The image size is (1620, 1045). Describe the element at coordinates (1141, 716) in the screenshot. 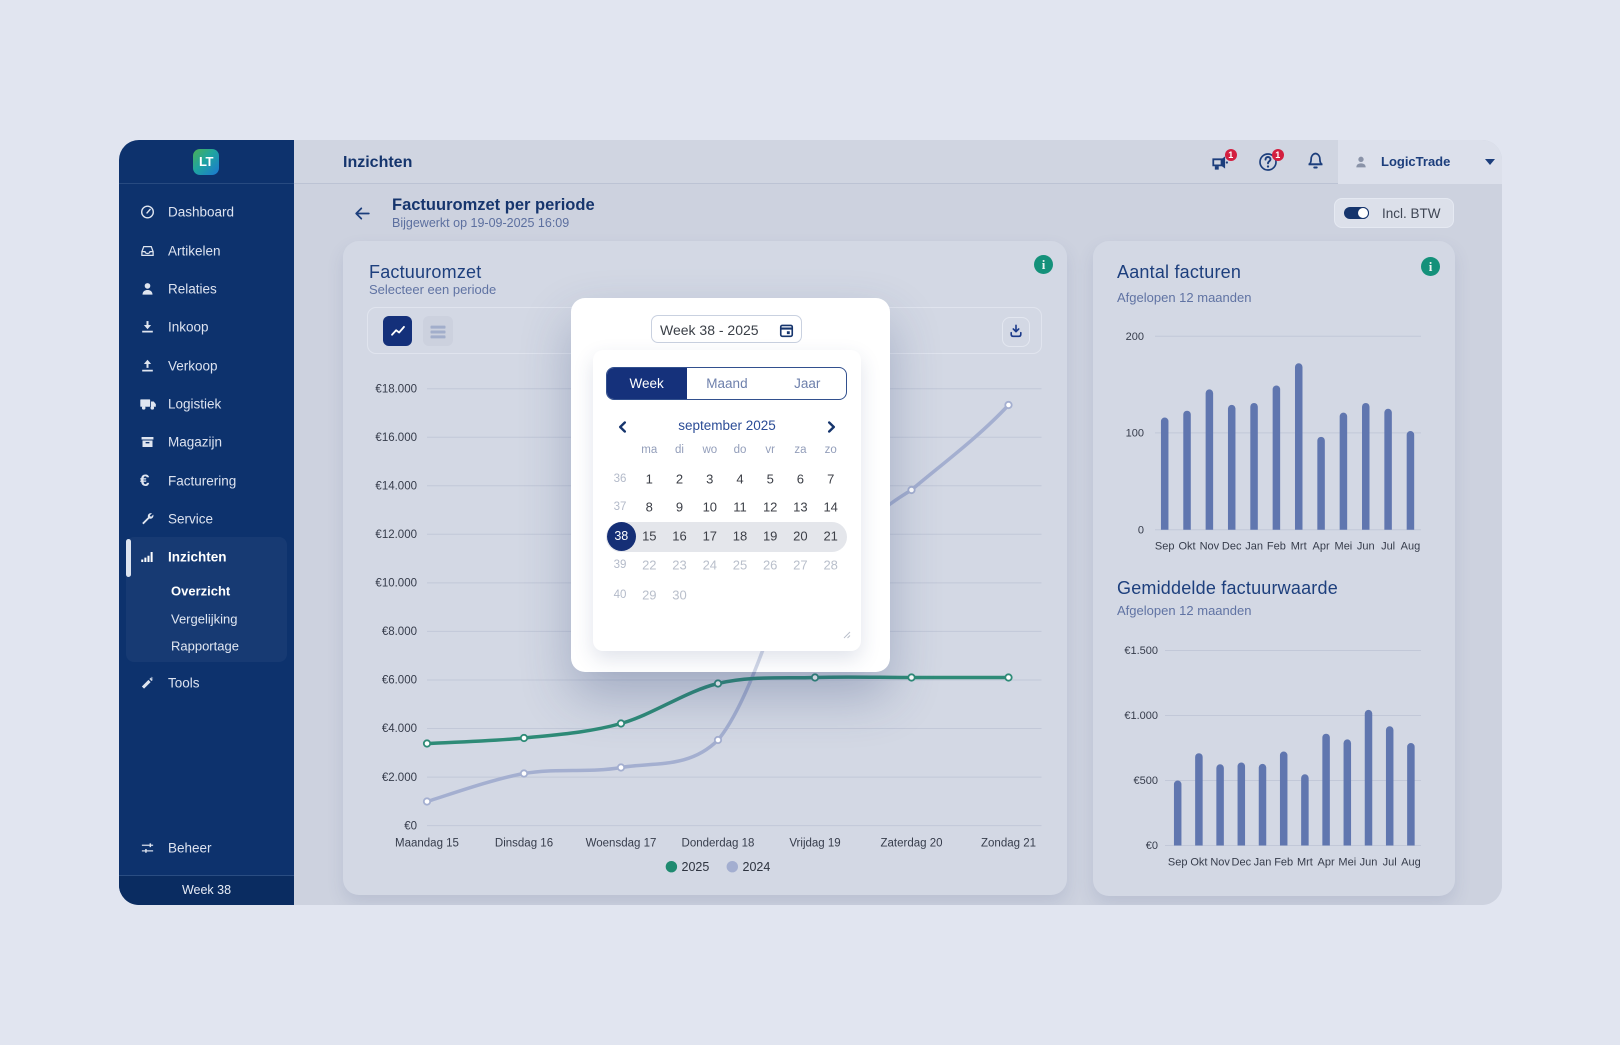

I see `svg-text: €1.000` at that location.